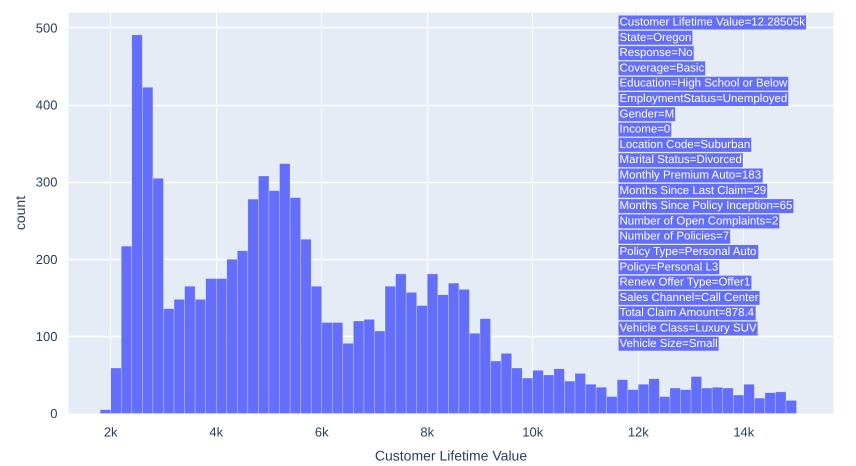  What do you see at coordinates (47, 28) in the screenshot?
I see `y-tick-label: 500` at bounding box center [47, 28].